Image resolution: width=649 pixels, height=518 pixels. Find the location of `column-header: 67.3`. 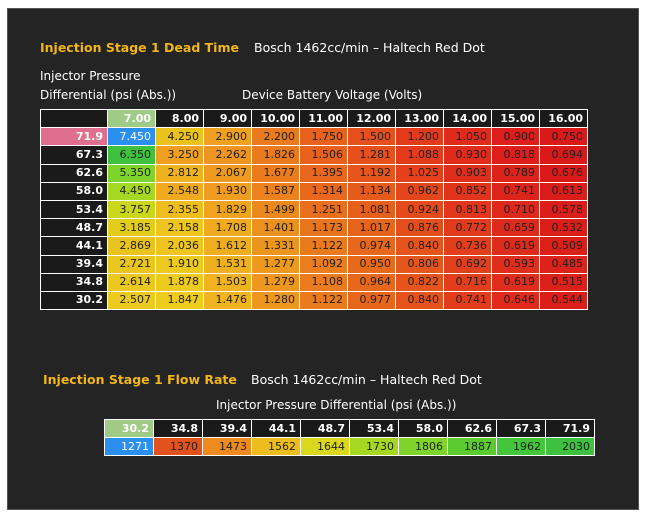

column-header: 67.3 is located at coordinates (521, 428).